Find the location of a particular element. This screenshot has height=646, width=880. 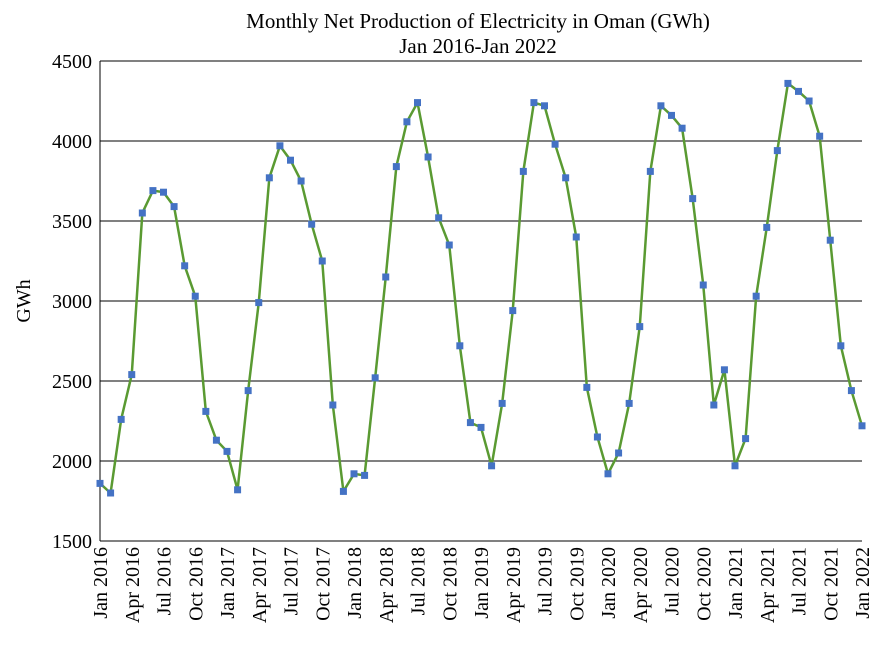

x-tick-label: Jul 2020 is located at coordinates (673, 581).